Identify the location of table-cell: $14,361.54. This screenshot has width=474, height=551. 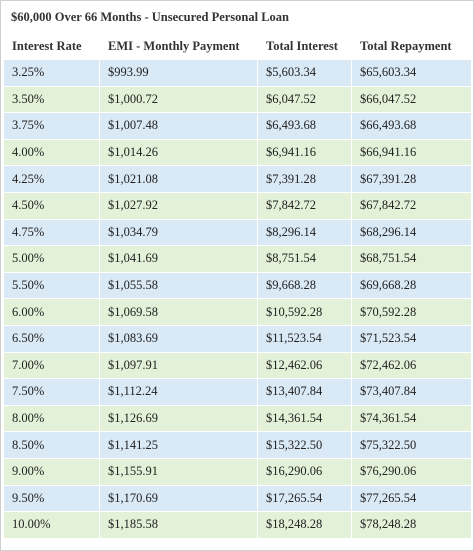
(304, 418).